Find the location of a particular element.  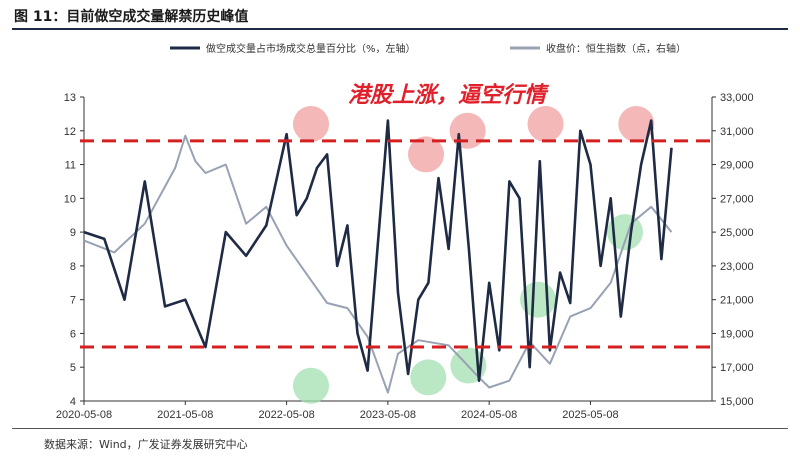

left-axis-ticks: 4 5 6 7 8 9 10 11 12 13 is located at coordinates (74, 250).